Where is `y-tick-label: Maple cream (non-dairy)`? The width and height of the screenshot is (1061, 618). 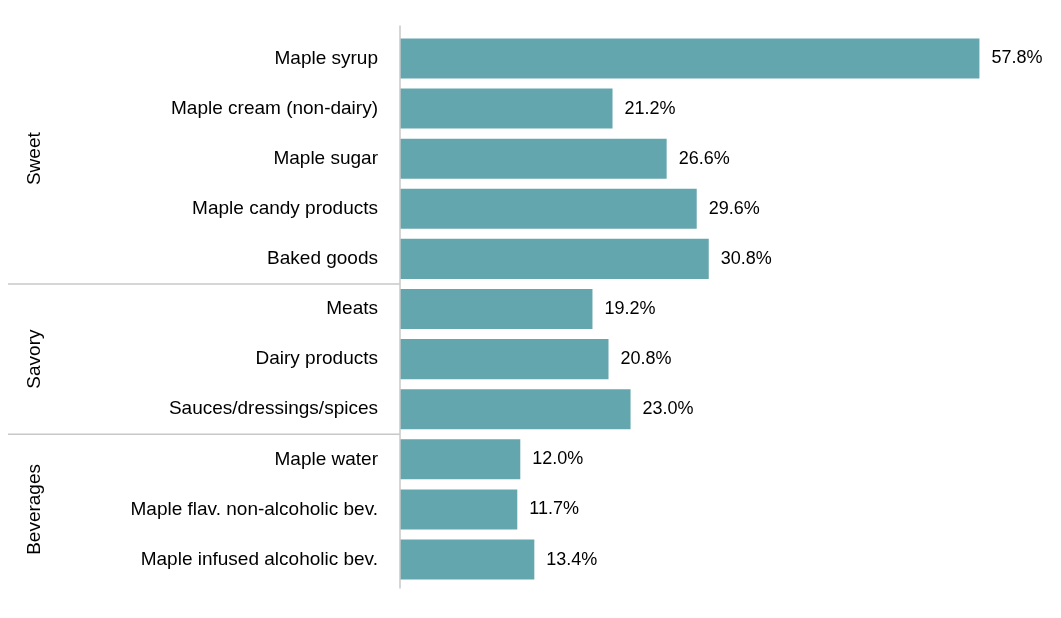 y-tick-label: Maple cream (non-dairy) is located at coordinates (274, 107).